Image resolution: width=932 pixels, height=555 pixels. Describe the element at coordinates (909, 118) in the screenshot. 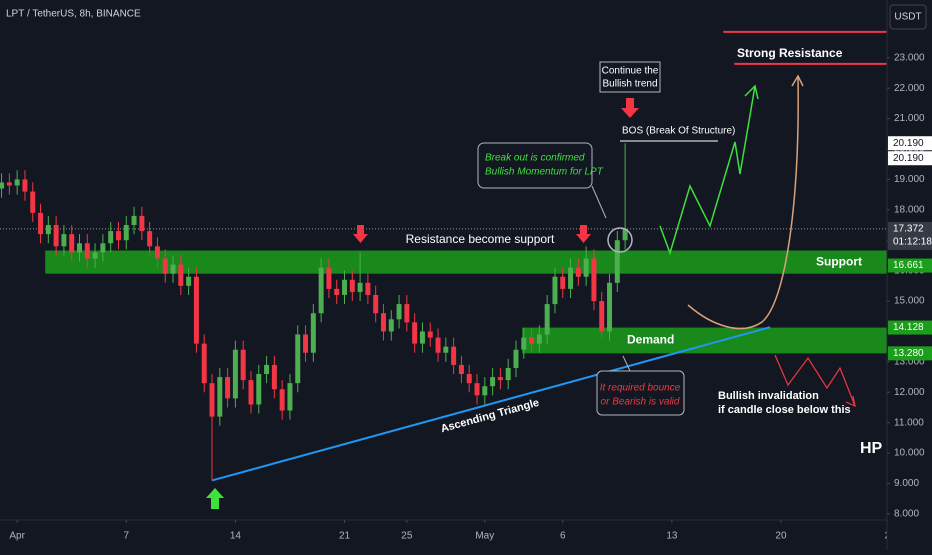

I see `y-tick-label: 21.000` at that location.